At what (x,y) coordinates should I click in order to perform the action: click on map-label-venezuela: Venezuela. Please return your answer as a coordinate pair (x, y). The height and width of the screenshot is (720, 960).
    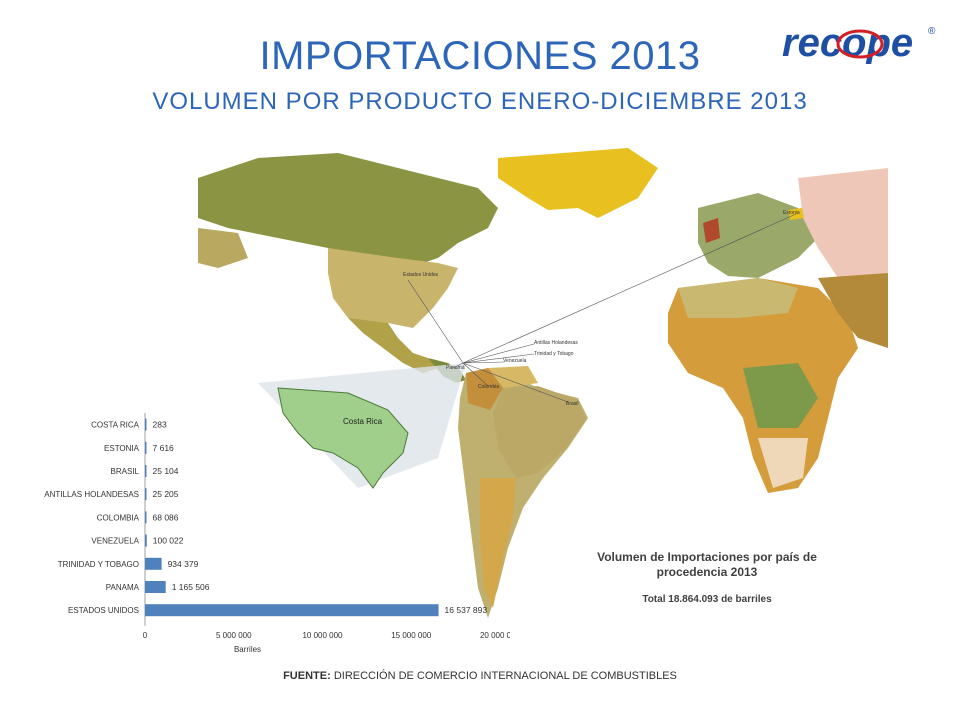
    Looking at the image, I should click on (515, 361).